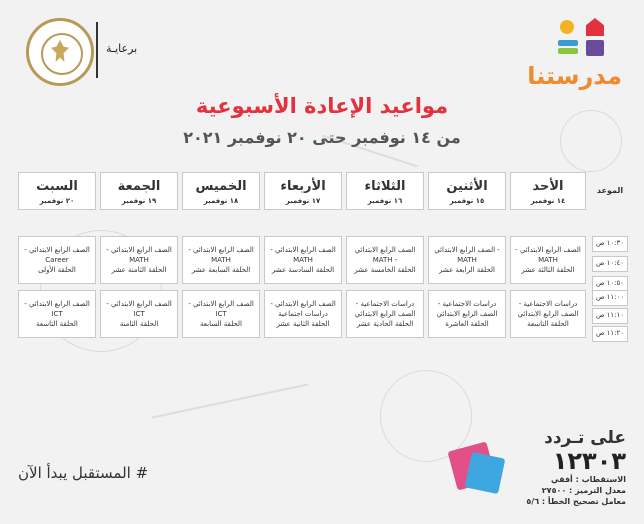 The width and height of the screenshot is (644, 524). Describe the element at coordinates (322, 137) in the screenshot. I see `page-subtitle: من ١٤ نوفمبر حتى ٢٠ نوفمبر ٢٠٢١` at that location.